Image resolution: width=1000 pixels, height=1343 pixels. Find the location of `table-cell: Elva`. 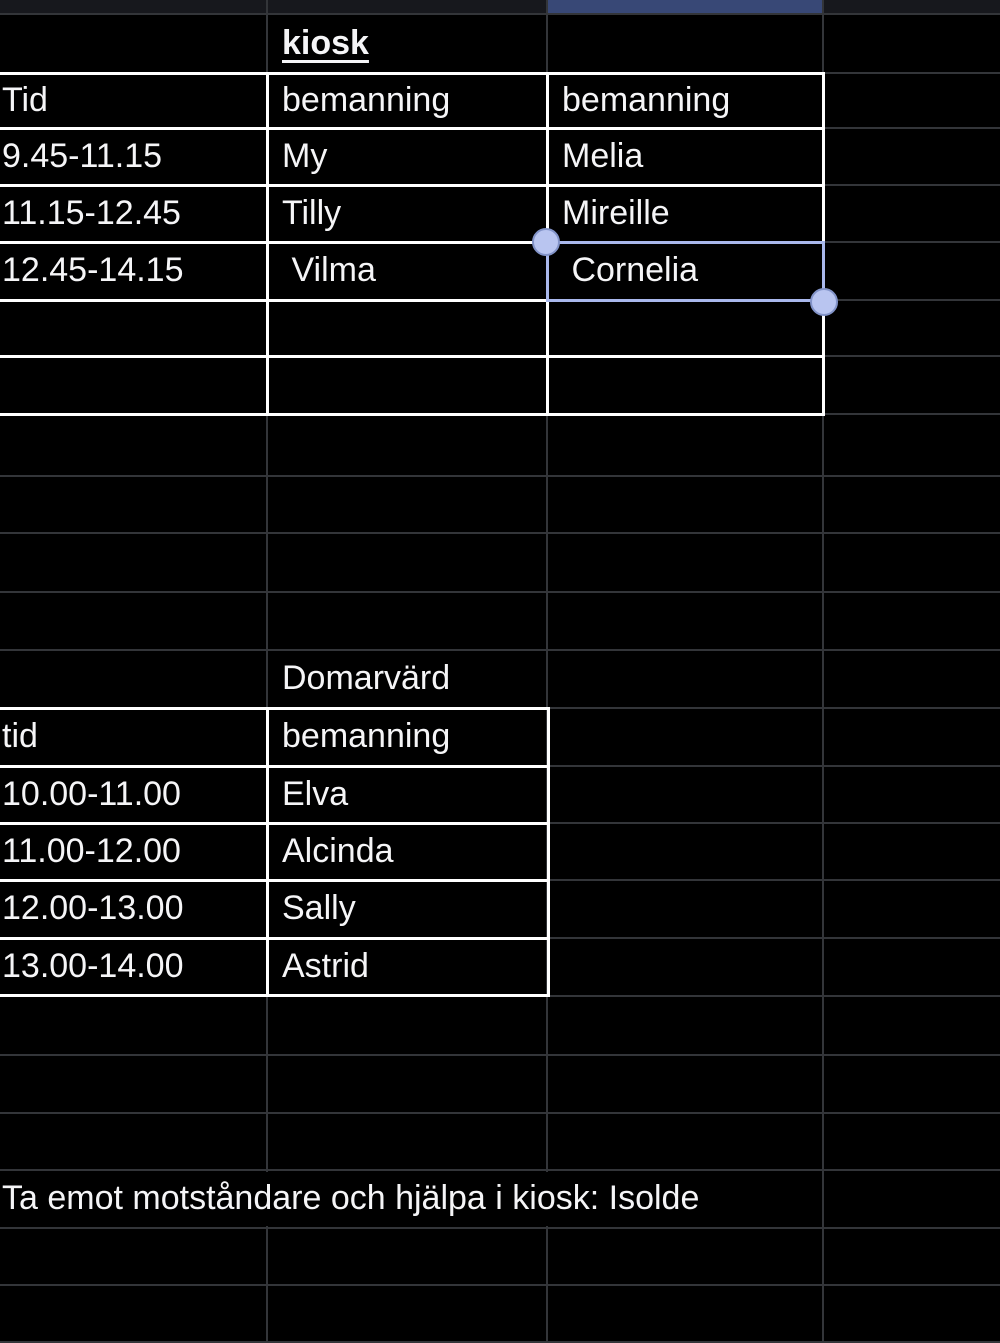

table-cell: Elva is located at coordinates (315, 793).